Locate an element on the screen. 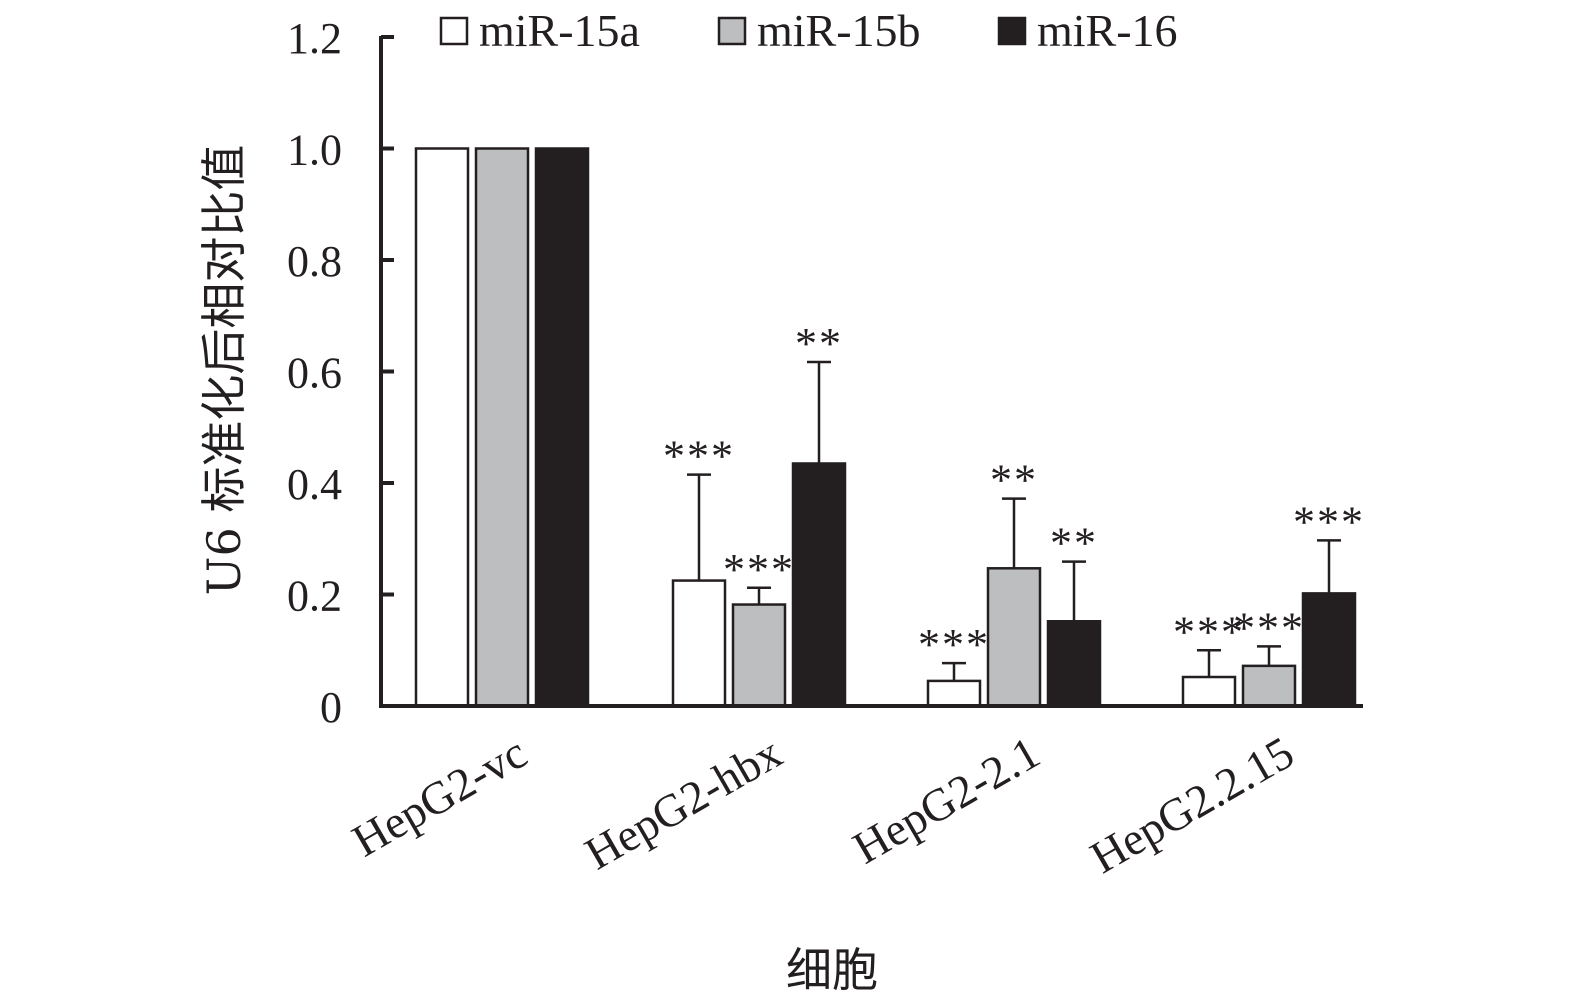  x-category-labels: HepG2-vc HepG2-hbx HepG2-2.1 HepG2.2.15 is located at coordinates (823, 804).